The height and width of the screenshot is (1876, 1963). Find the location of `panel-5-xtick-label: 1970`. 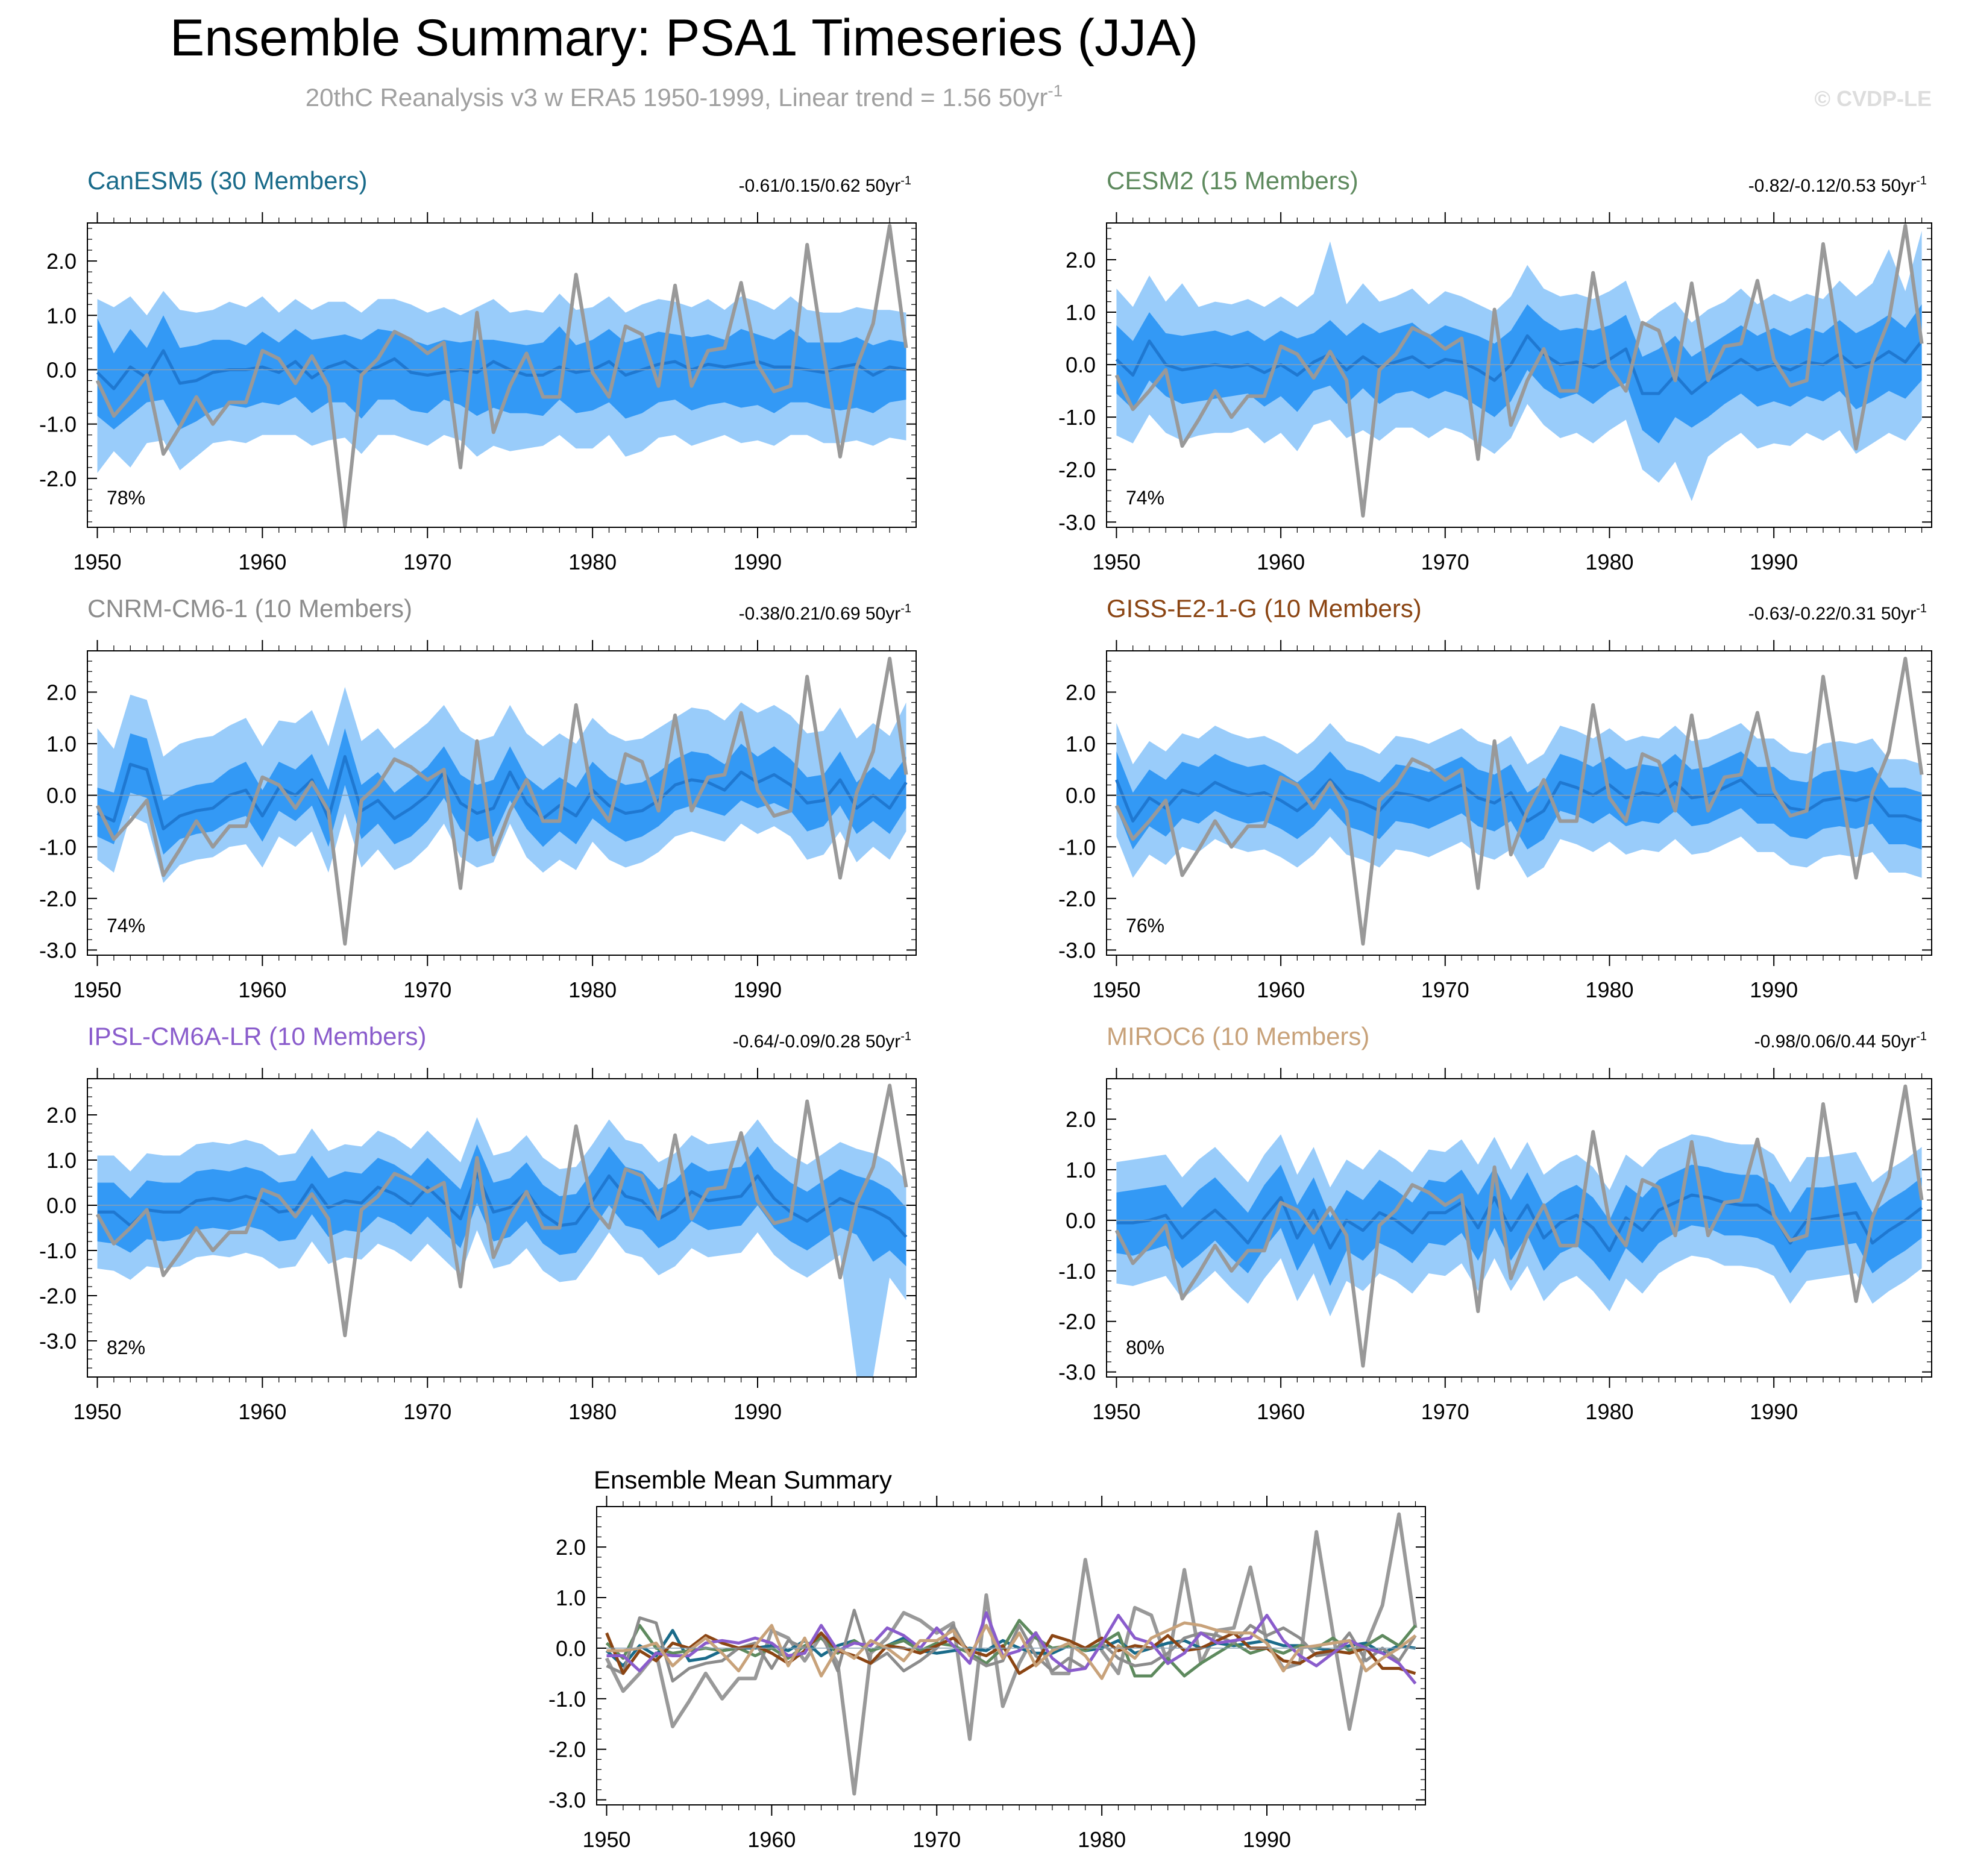

panel-5-xtick-label: 1970 is located at coordinates (427, 1412).